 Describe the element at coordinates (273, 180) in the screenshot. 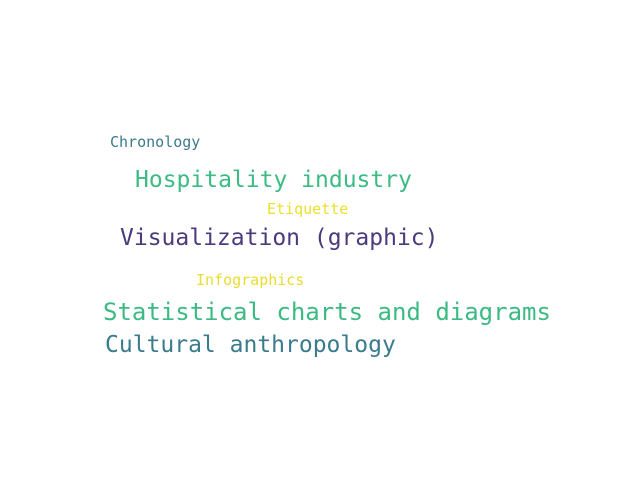

I see `word-hospitality-industry: Hospitality industry` at that location.